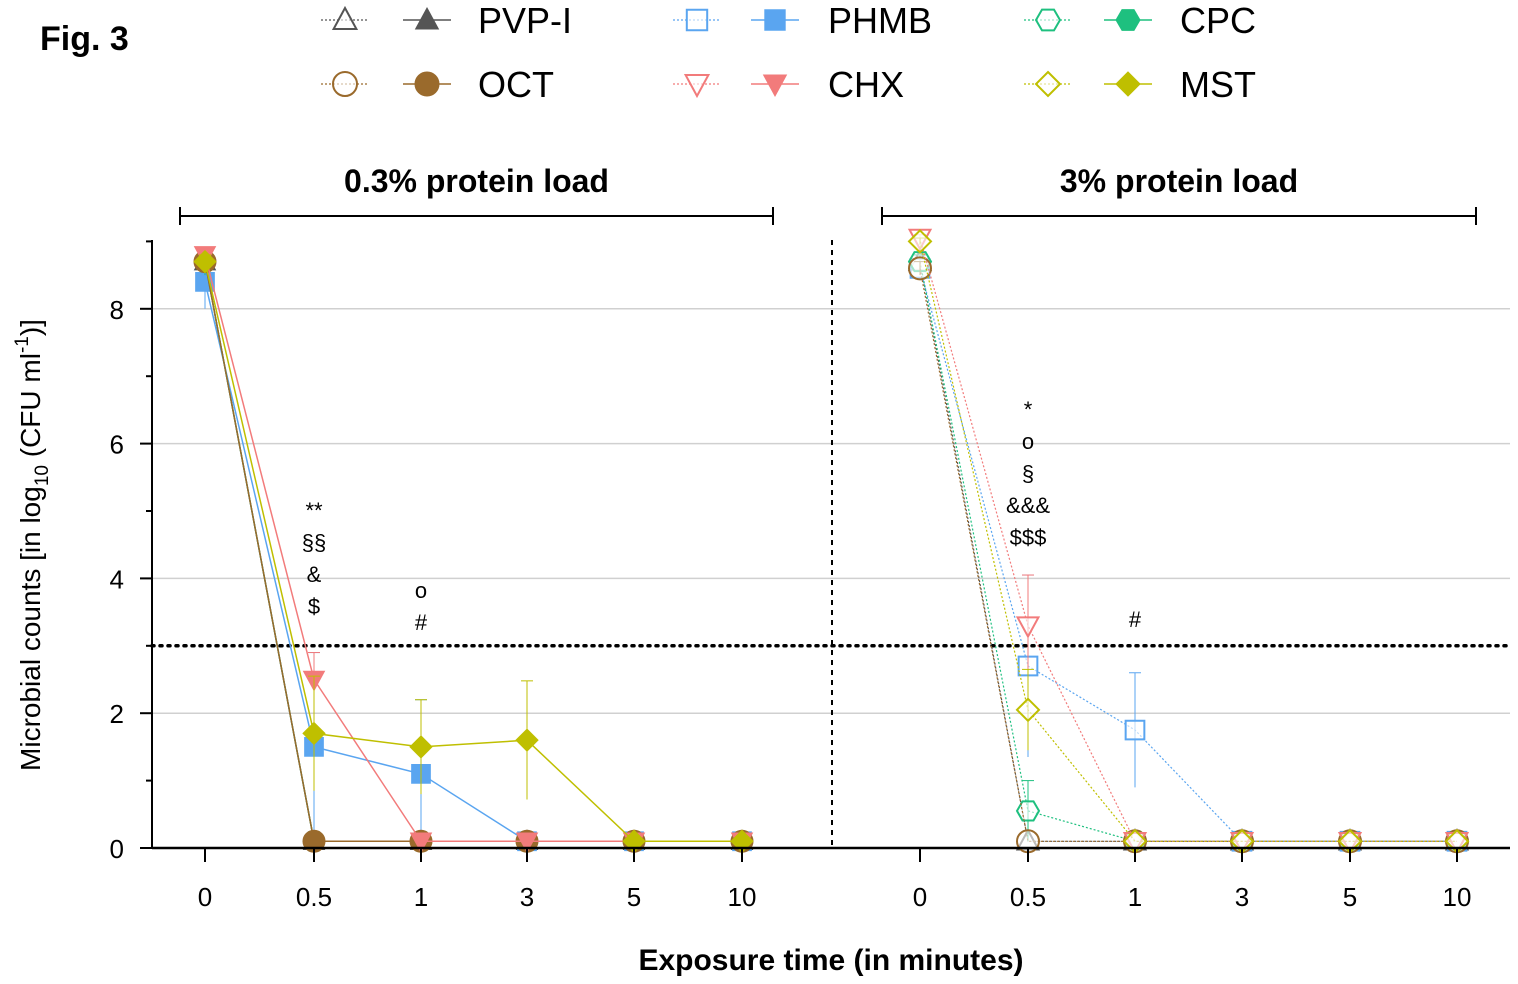  Describe the element at coordinates (722, 516) in the screenshot. I see `significance-annotations: ** §§ & $ o # * o § &&& $$$ #` at that location.